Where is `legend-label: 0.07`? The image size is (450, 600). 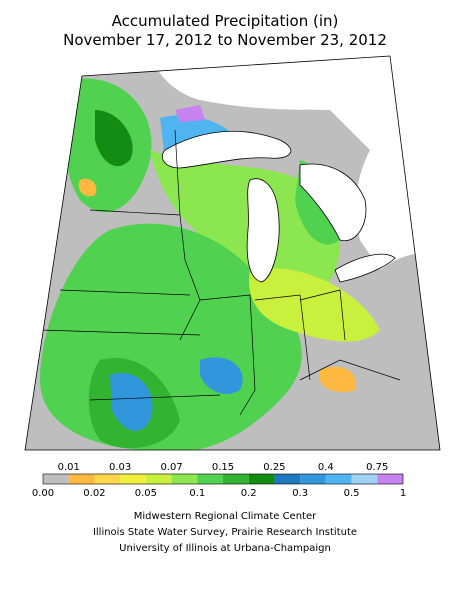 legend-label: 0.07 is located at coordinates (171, 467).